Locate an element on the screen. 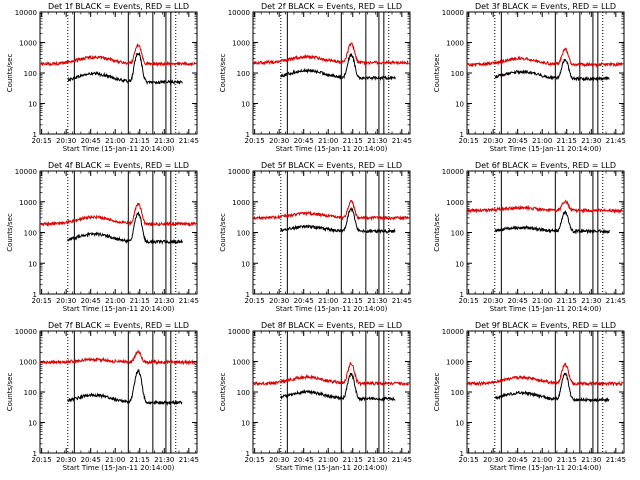 Image resolution: width=640 pixels, height=480 pixels. panel-title: Det 1f BLACK = Events, RED = LLD is located at coordinates (118, 6).